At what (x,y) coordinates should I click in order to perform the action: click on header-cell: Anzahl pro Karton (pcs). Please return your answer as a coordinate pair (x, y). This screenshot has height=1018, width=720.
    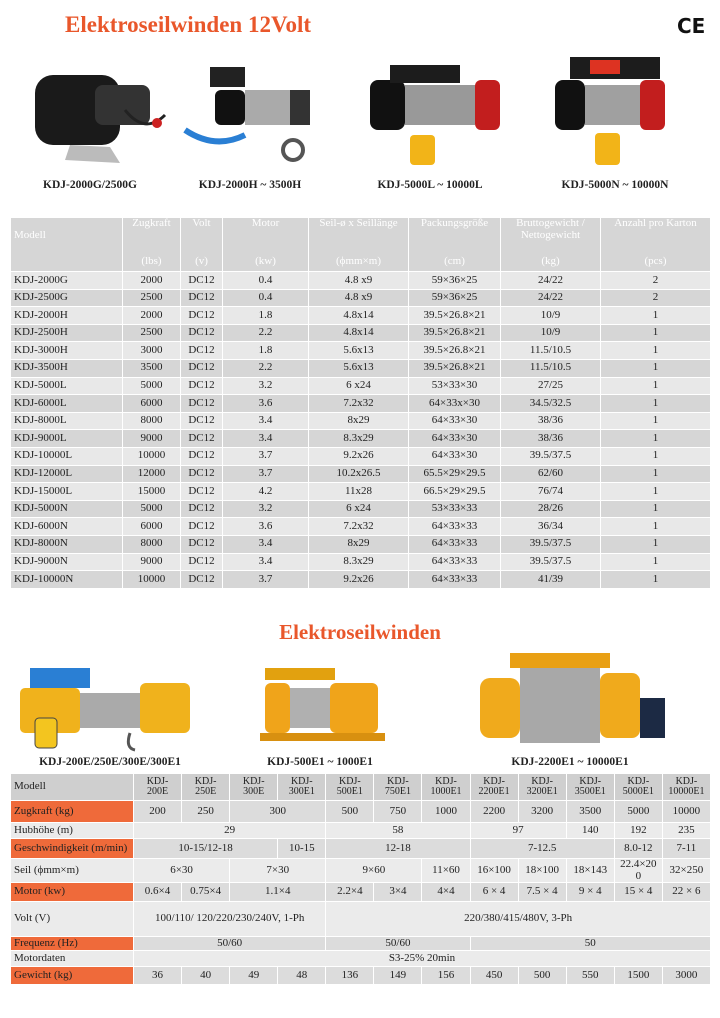
    Looking at the image, I should click on (655, 244).